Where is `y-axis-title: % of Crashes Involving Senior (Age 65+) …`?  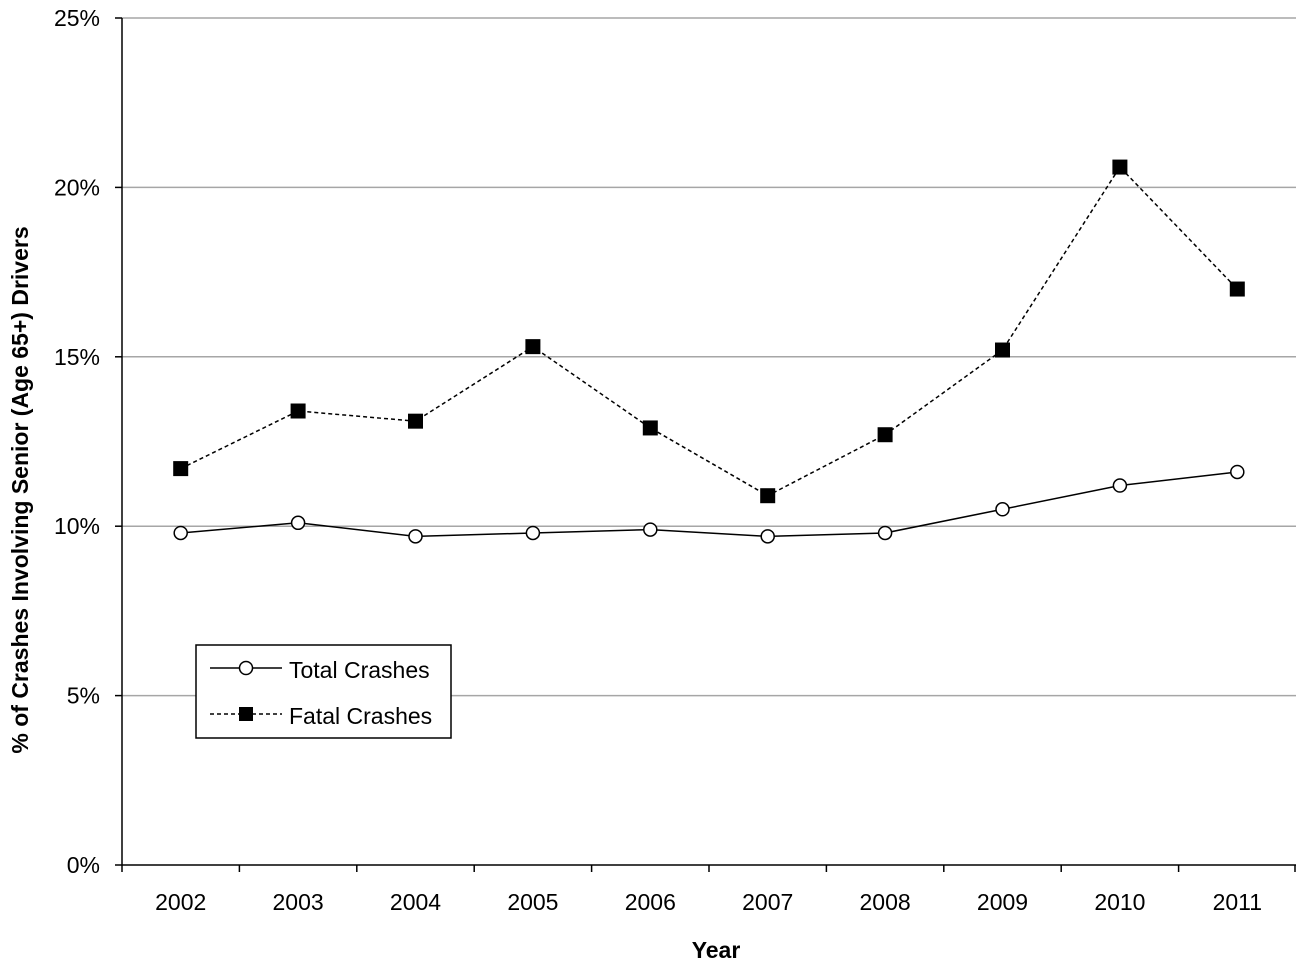
y-axis-title: % of Crashes Involving Senior (Age 65+) … is located at coordinates (20, 489).